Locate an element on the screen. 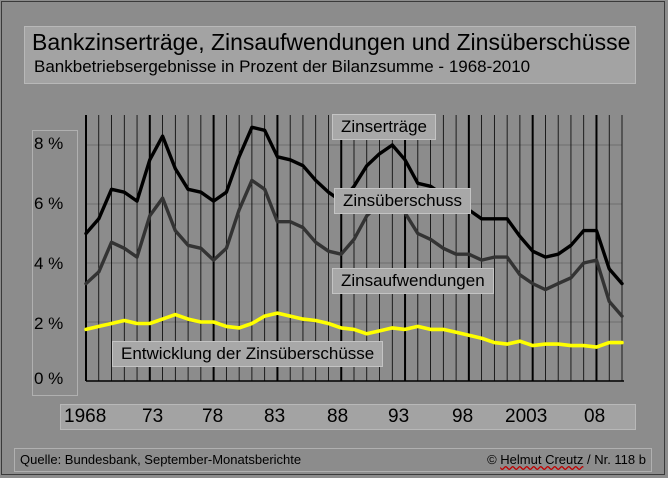 This screenshot has width=668, height=478. label-entwicklung: Entwicklung der Zinsüberschüsse is located at coordinates (248, 354).